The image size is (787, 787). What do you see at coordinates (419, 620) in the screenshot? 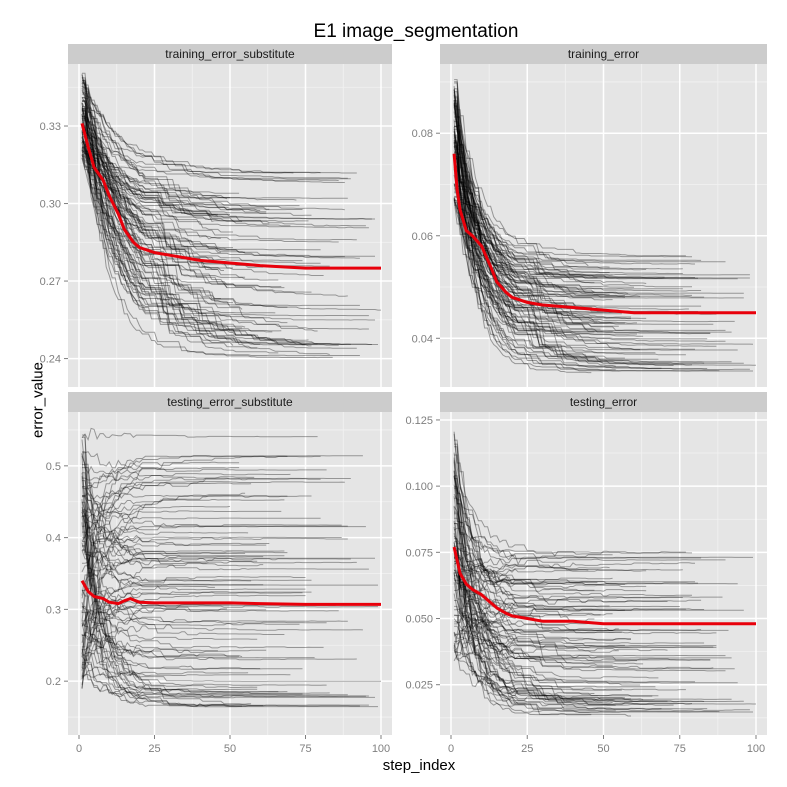
I see `y-tick-label: 0.050` at bounding box center [419, 620].